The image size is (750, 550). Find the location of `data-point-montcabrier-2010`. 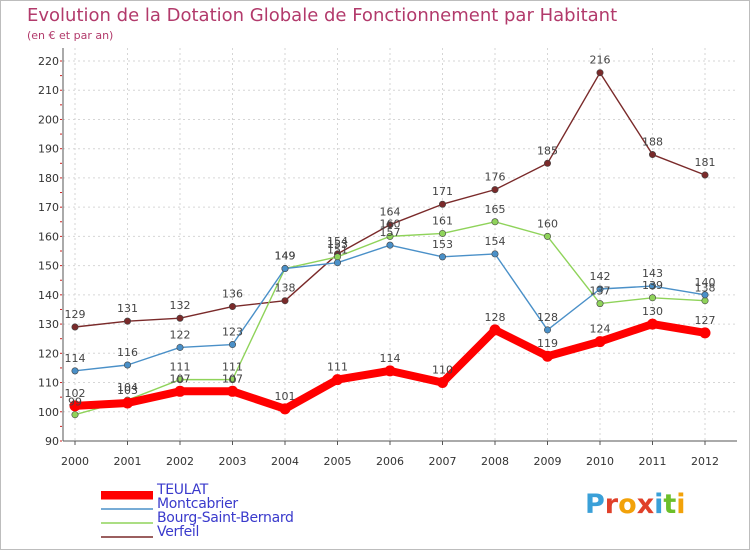

data-point-montcabrier-2010 is located at coordinates (600, 289).